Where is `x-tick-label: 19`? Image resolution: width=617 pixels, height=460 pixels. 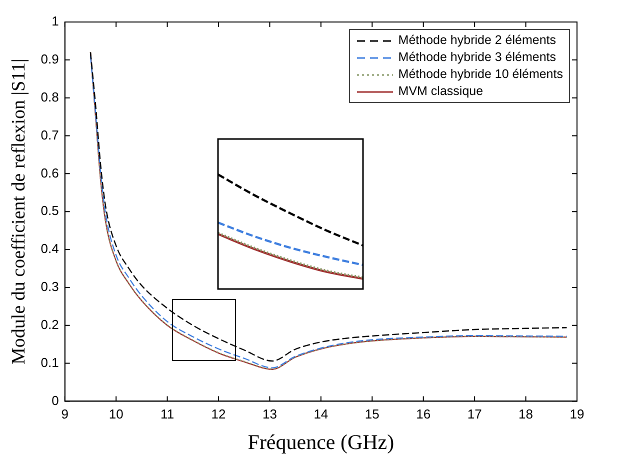 x-tick-label: 19 is located at coordinates (577, 414).